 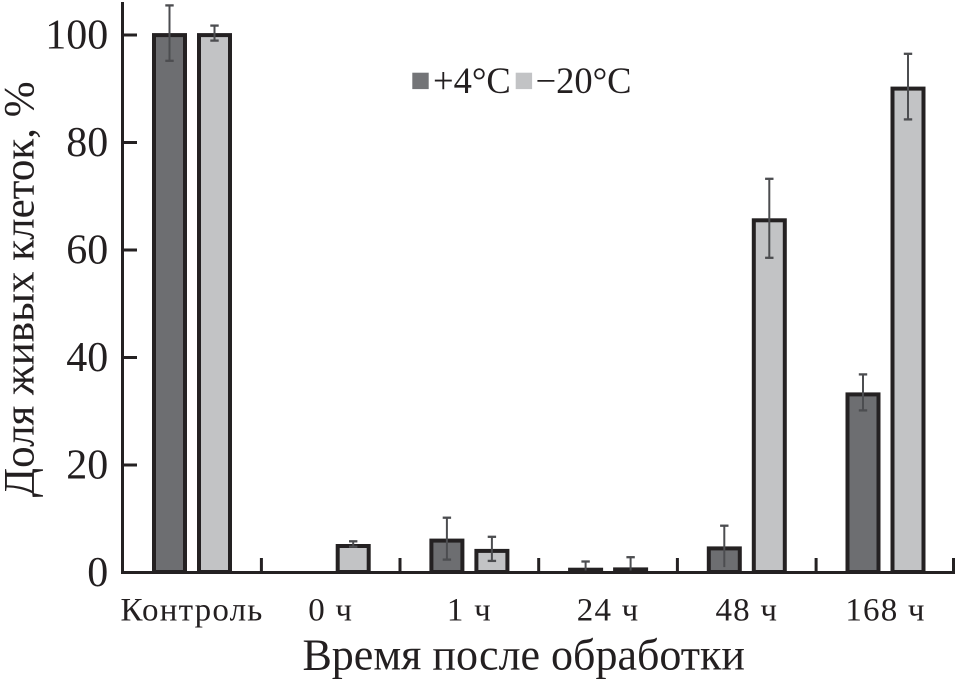 I want to click on svg-text: 48 ч, so click(x=746, y=611).